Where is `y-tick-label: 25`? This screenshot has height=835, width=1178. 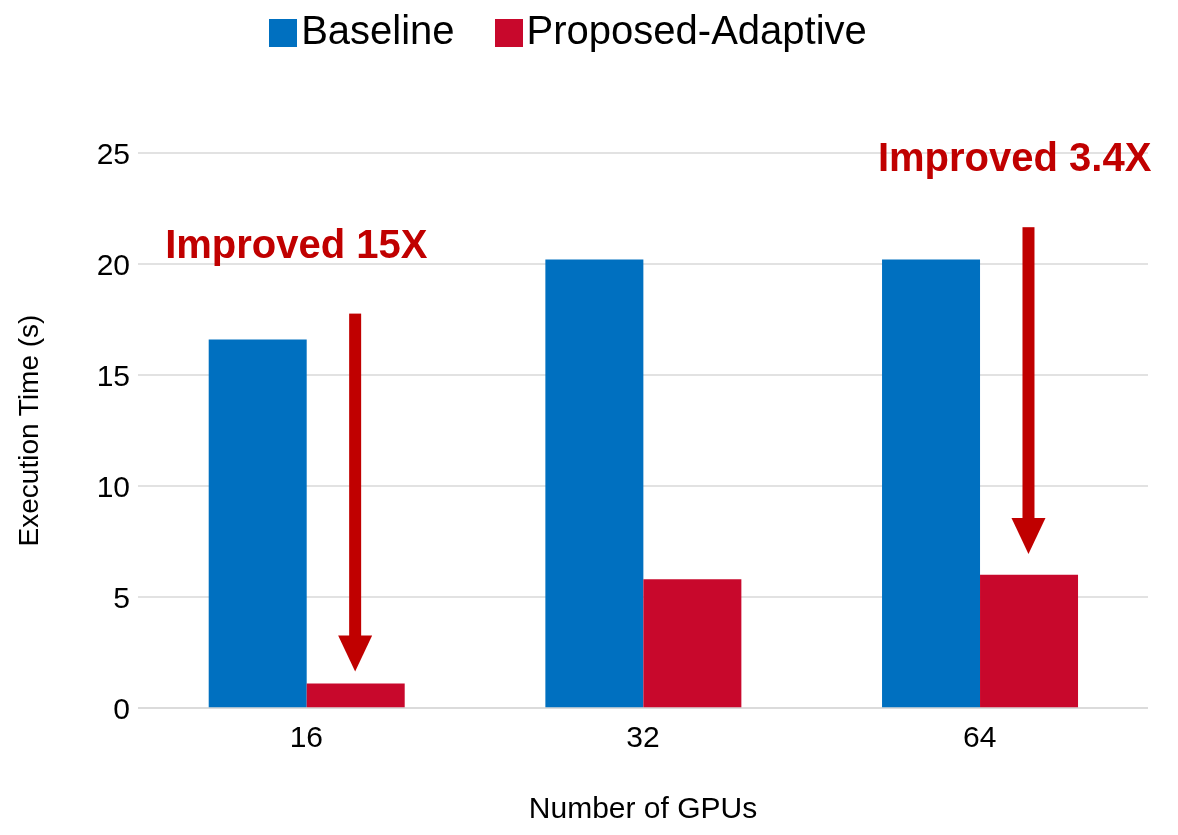 y-tick-label: 25 is located at coordinates (113, 153).